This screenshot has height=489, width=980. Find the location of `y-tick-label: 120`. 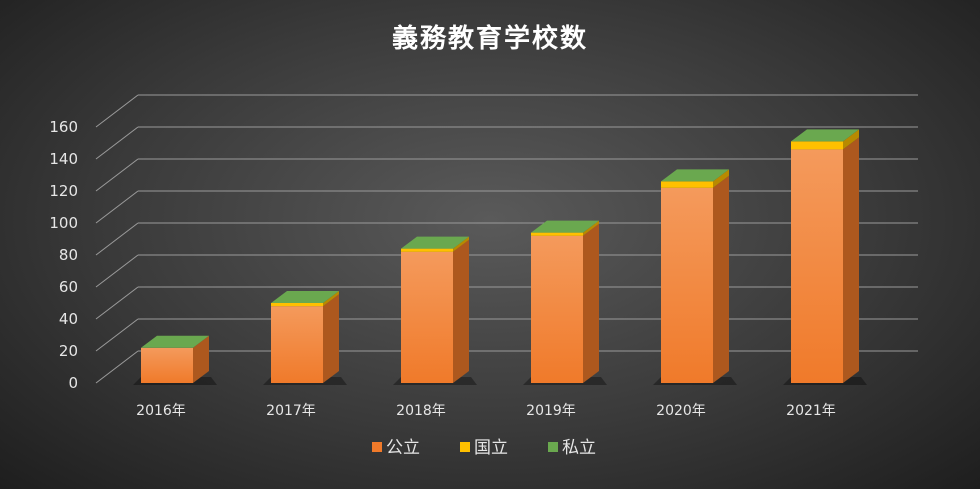

y-tick-label: 120 is located at coordinates (63, 191).